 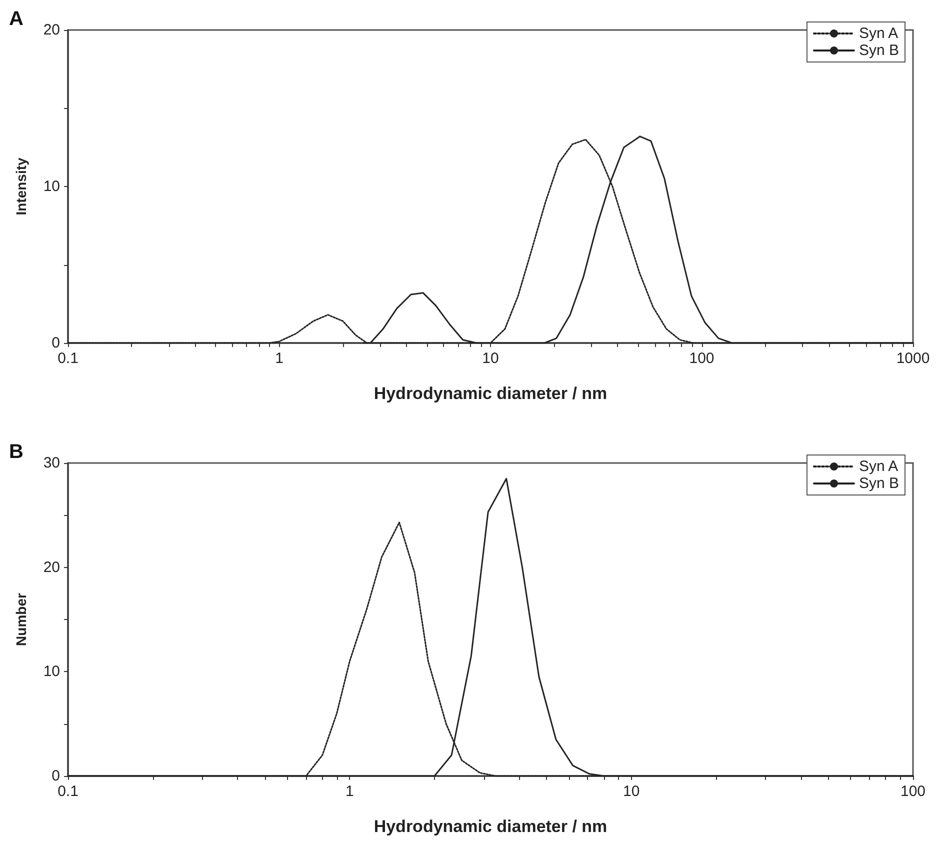 I want to click on chart-title: B, so click(x=16, y=452).